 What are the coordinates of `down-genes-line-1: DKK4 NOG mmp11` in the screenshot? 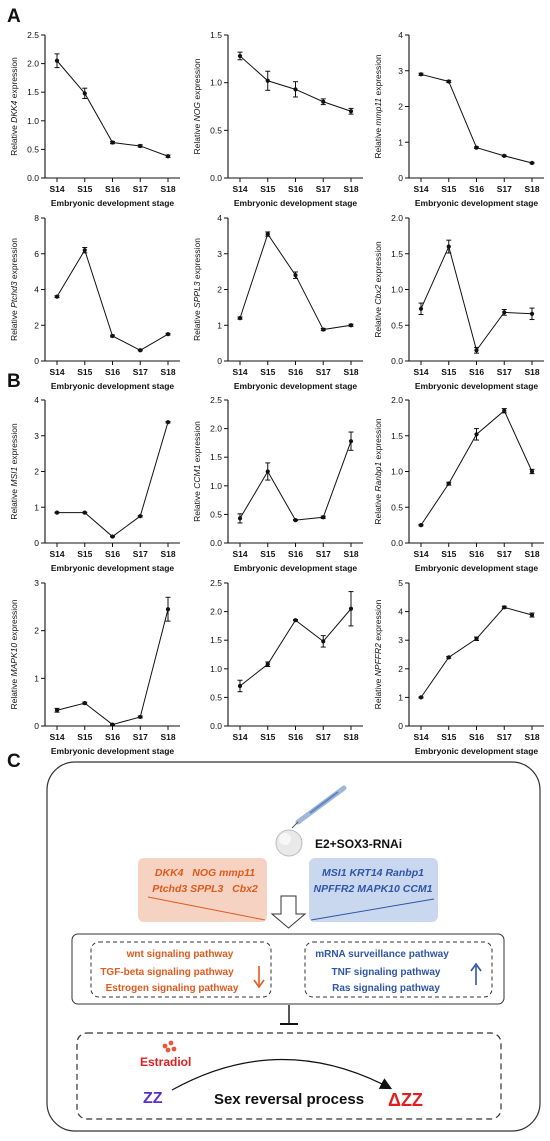 It's located at (205, 873).